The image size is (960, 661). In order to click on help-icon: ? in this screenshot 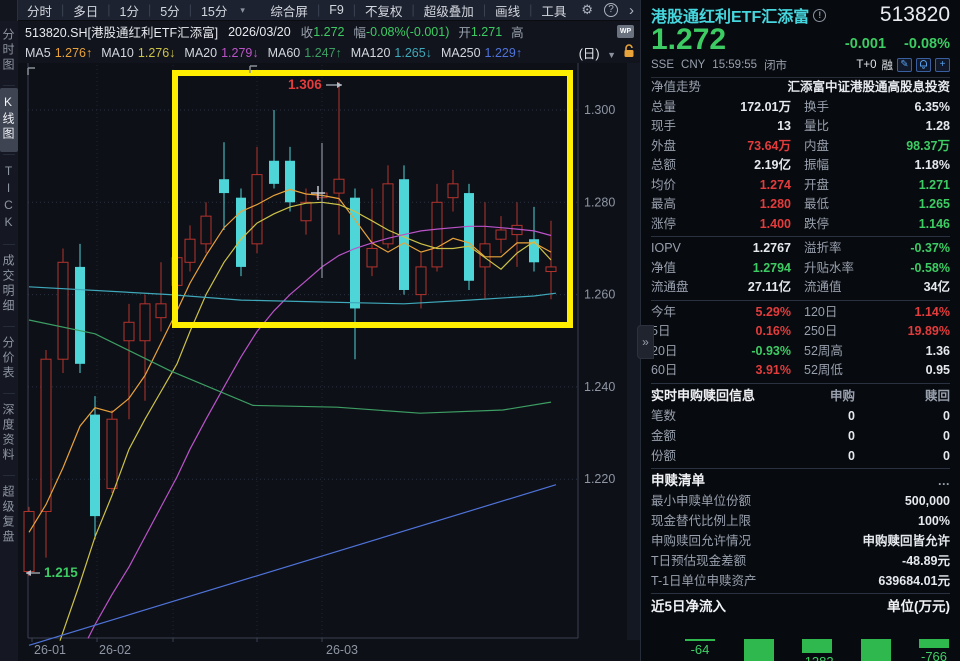, I will do `click(611, 10)`.